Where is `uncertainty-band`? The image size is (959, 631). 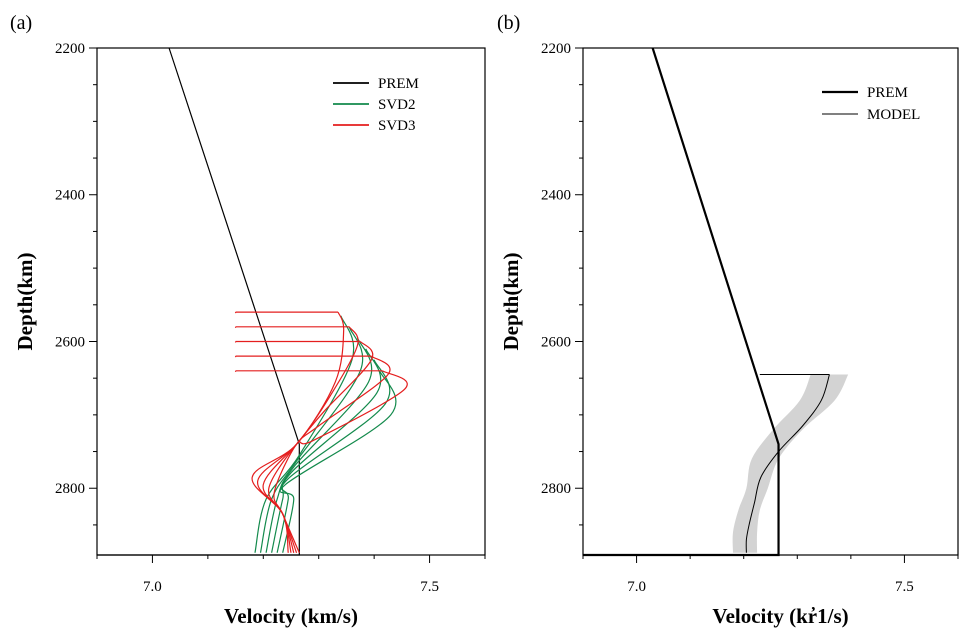
uncertainty-band is located at coordinates (790, 463).